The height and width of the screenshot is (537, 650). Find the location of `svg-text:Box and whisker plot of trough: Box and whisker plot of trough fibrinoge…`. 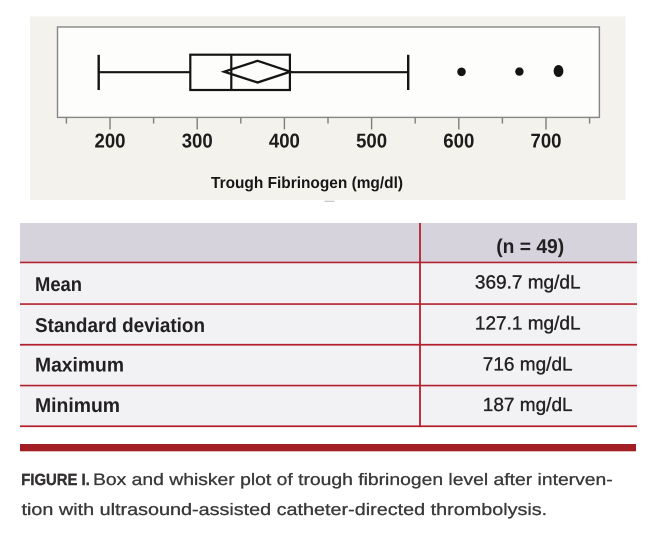

svg-text:Box and whisker plot of trough: Box and whisker plot of trough fibrinoge… is located at coordinates (353, 479).